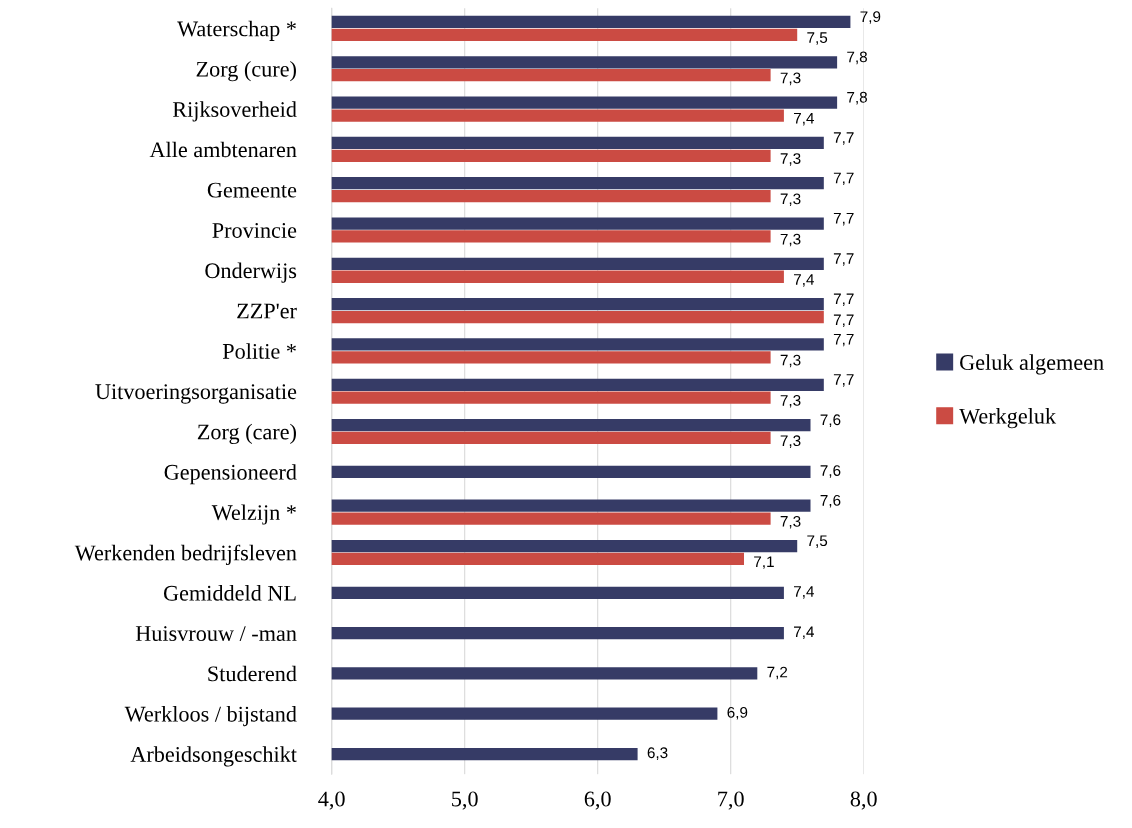 The width and height of the screenshot is (1132, 828). What do you see at coordinates (223, 149) in the screenshot?
I see `y-tick-label: Alle ambtenaren` at bounding box center [223, 149].